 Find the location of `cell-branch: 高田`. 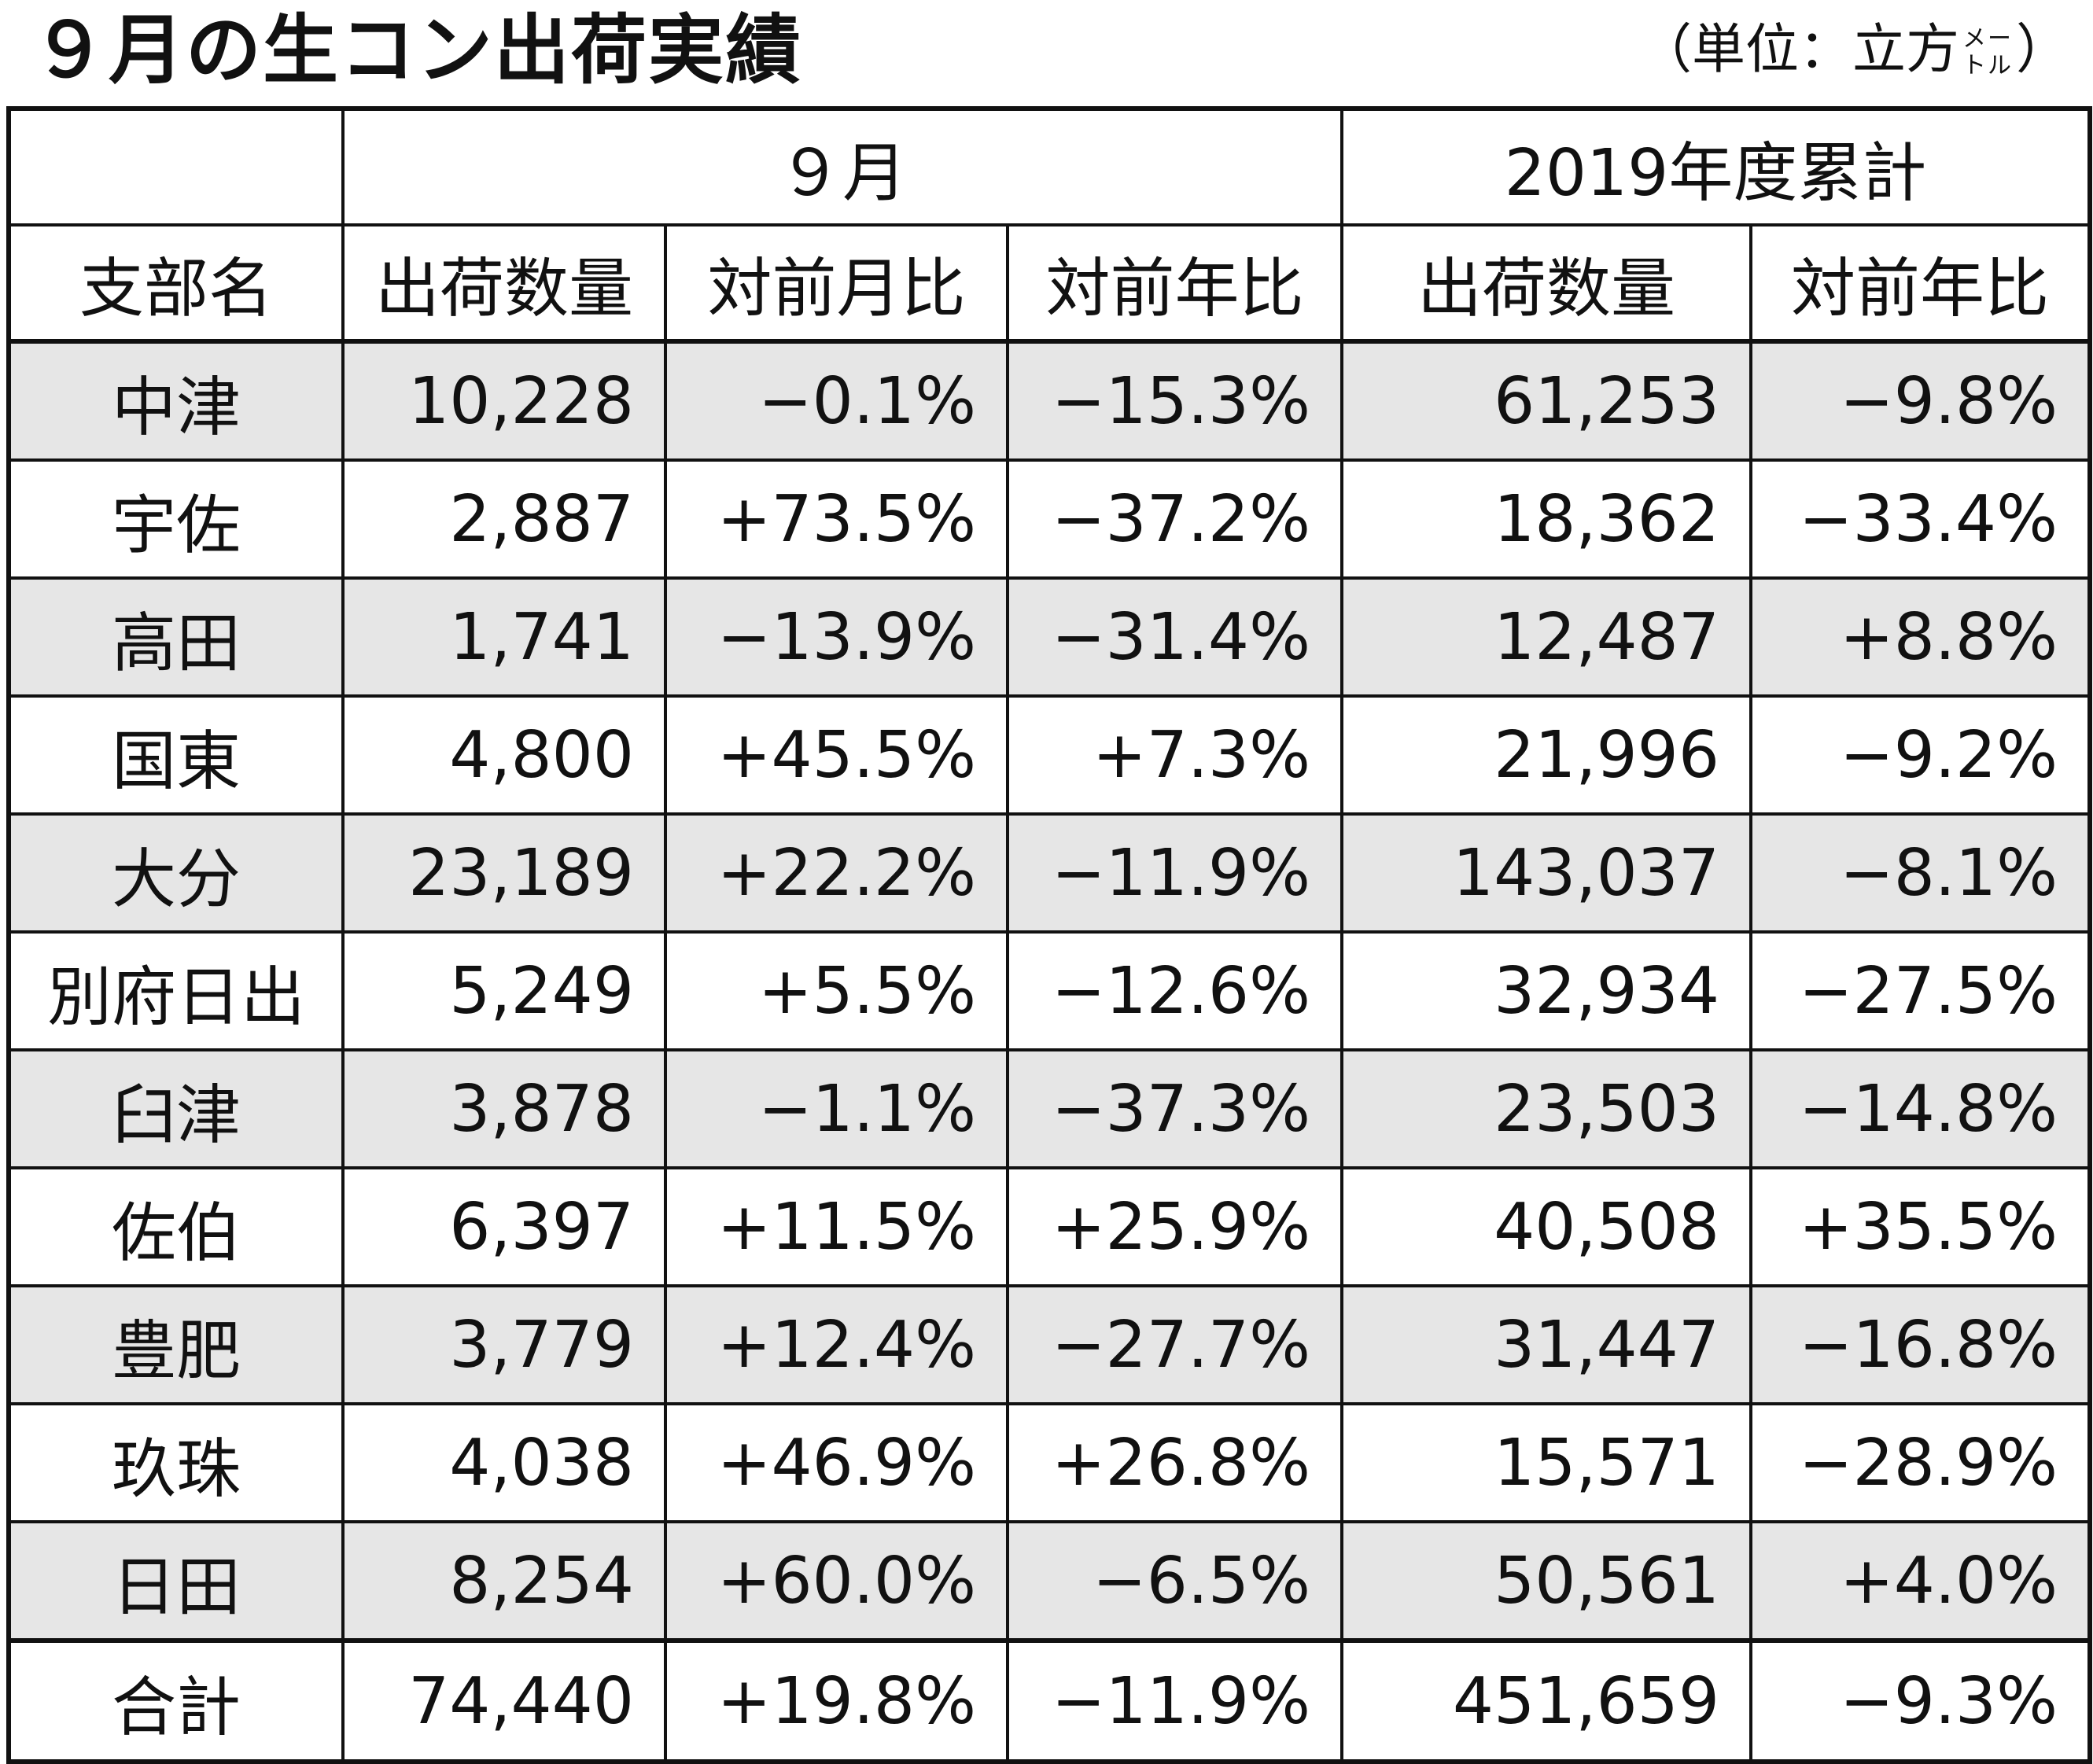

cell-branch: 高田 is located at coordinates (176, 637).